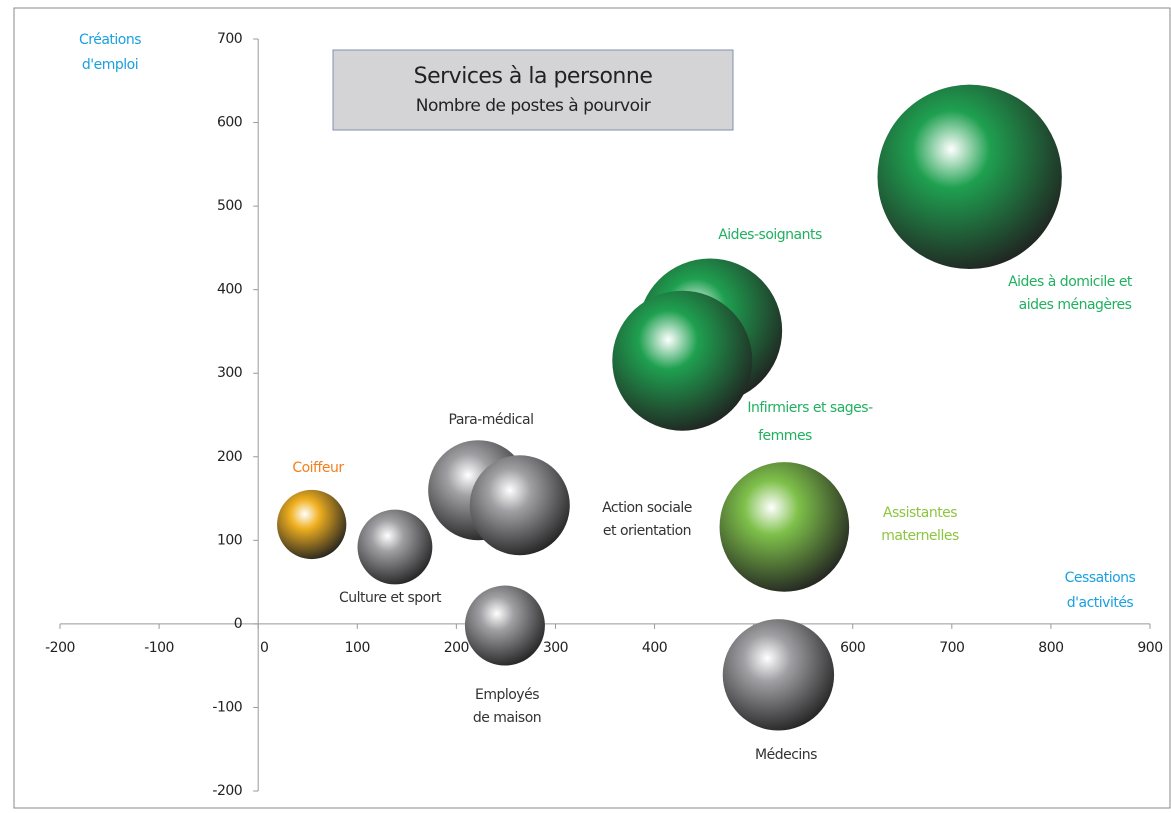 Image resolution: width=1171 pixels, height=813 pixels. What do you see at coordinates (920, 513) in the screenshot?
I see `bubble-label: Assistantes` at bounding box center [920, 513].